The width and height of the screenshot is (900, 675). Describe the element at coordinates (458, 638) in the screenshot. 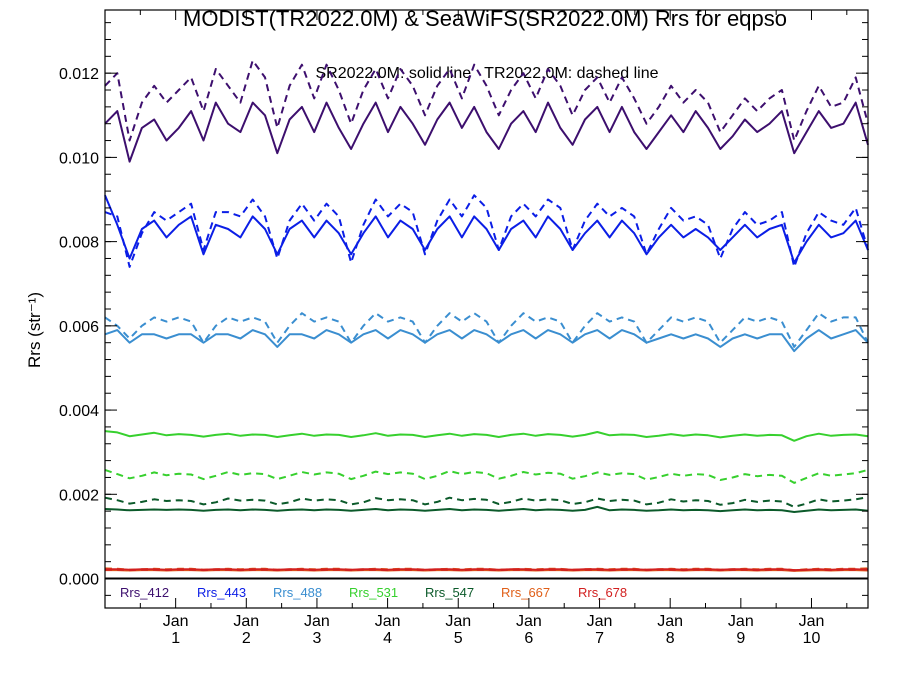

I see `x-tick-label-day: 5` at that location.